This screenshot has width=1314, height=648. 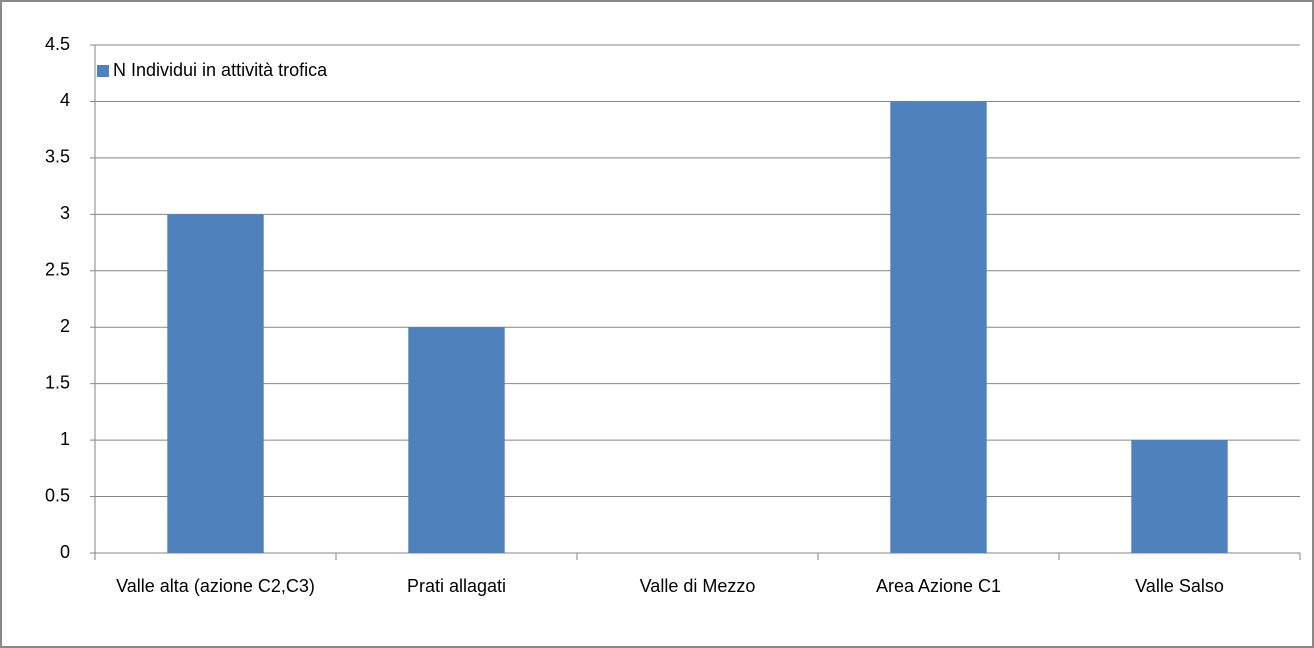 I want to click on y-tick-label: 2.5, so click(x=57, y=270).